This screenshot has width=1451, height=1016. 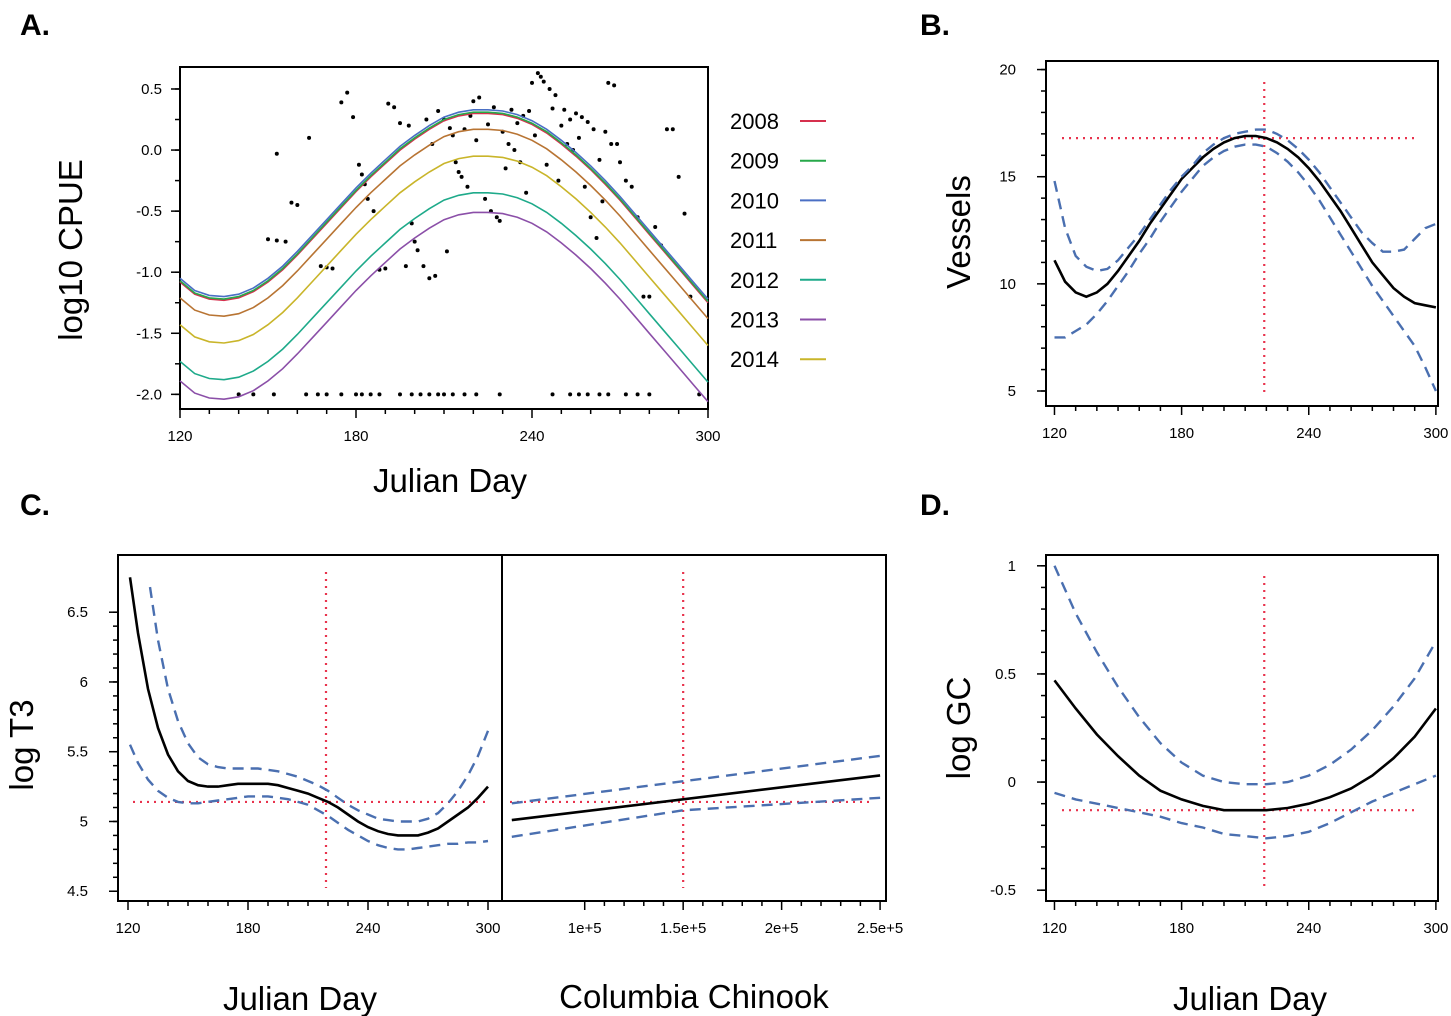 What do you see at coordinates (778, 240) in the screenshot?
I see `legend-a: 2008 2009 2010 2011 2012 2013 2014` at bounding box center [778, 240].